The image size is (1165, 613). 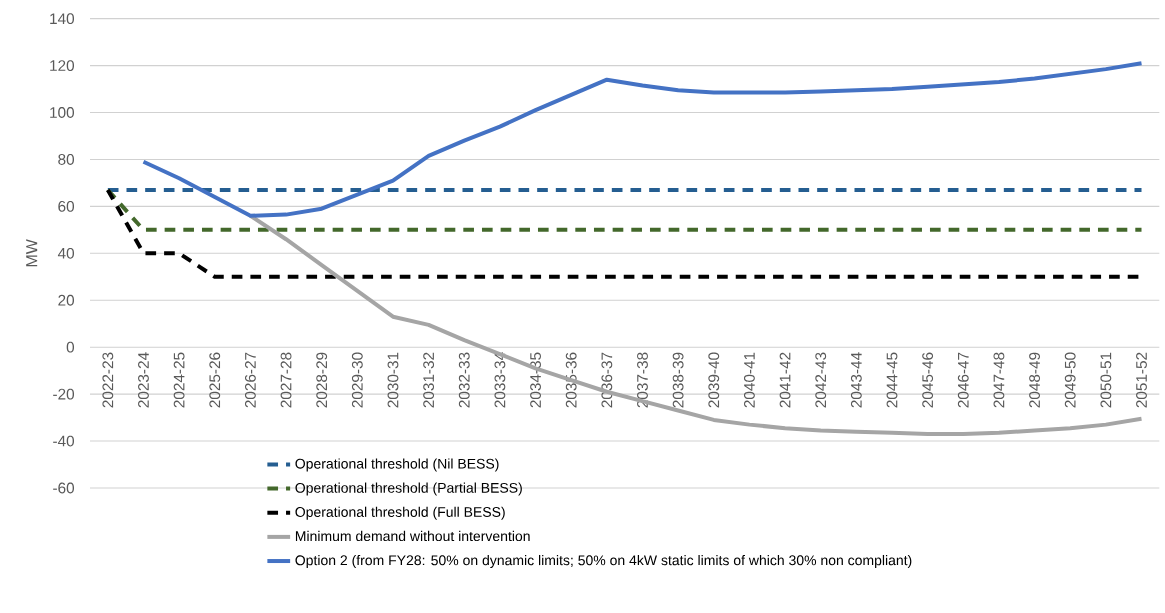 I want to click on y-tick-label: -20, so click(x=64, y=394).